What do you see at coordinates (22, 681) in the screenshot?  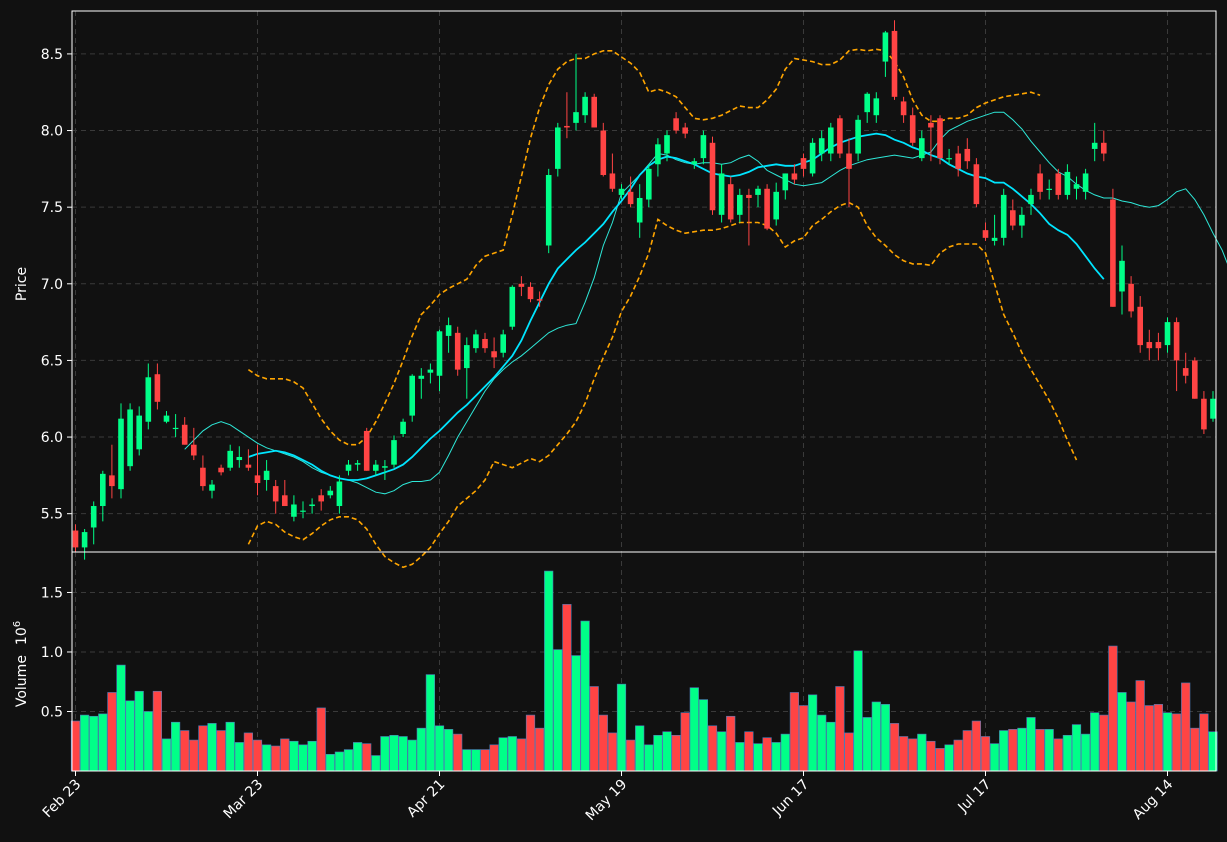 I see `volume-label-text: Volume` at bounding box center [22, 681].